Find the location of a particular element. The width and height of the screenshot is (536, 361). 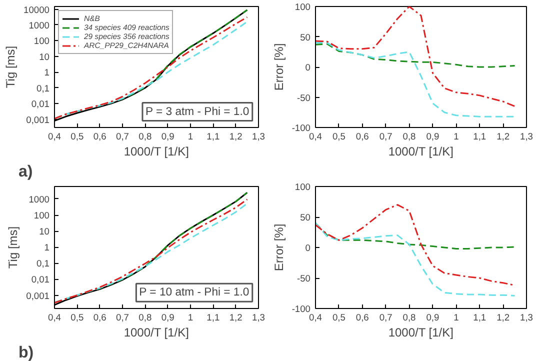

y-tick-label: 10000 is located at coordinates (37, 9).